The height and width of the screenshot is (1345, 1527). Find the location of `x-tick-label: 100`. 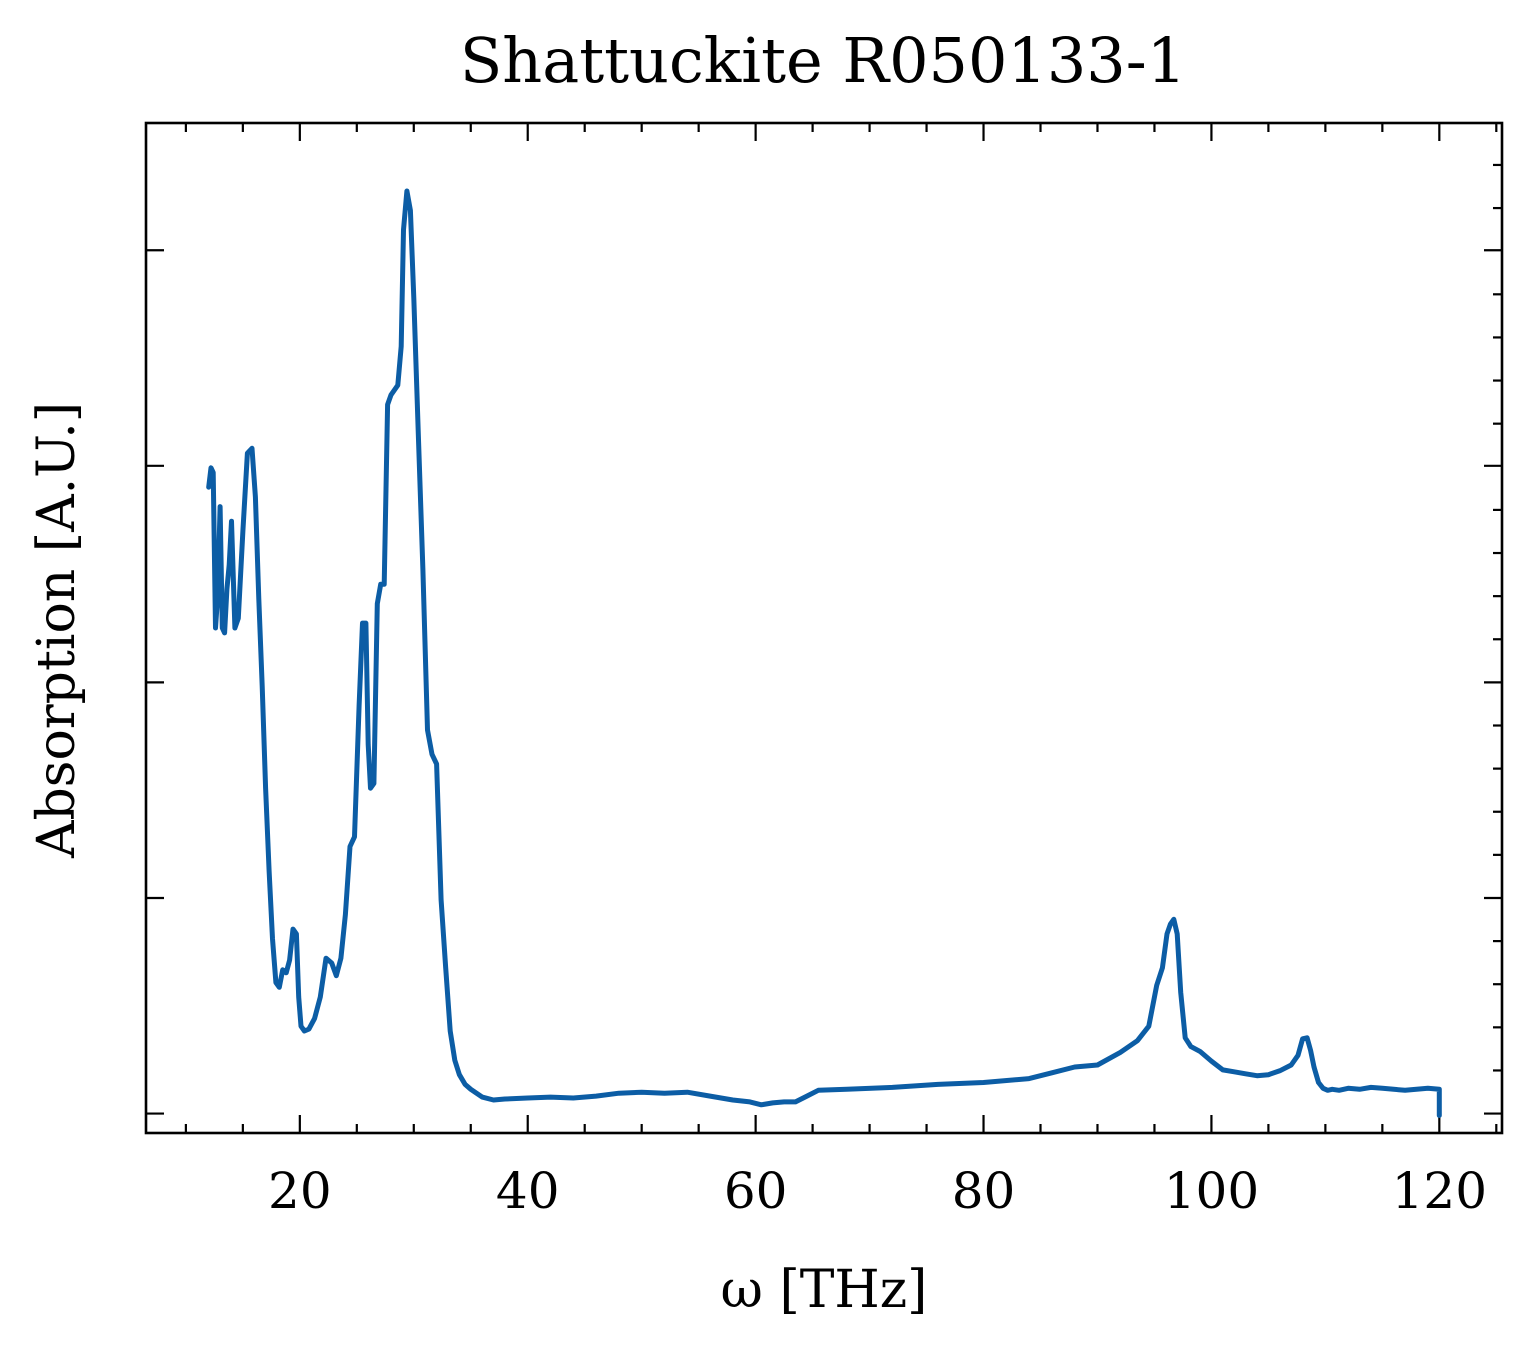

x-tick-label: 100 is located at coordinates (1211, 1191).